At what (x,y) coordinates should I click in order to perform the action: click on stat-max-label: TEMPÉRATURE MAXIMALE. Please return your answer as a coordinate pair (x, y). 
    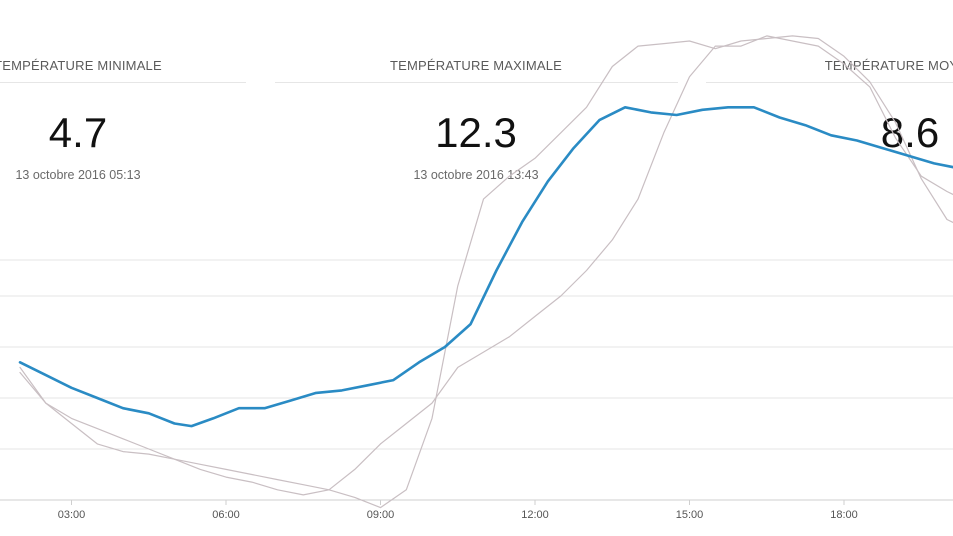
    Looking at the image, I should click on (476, 65).